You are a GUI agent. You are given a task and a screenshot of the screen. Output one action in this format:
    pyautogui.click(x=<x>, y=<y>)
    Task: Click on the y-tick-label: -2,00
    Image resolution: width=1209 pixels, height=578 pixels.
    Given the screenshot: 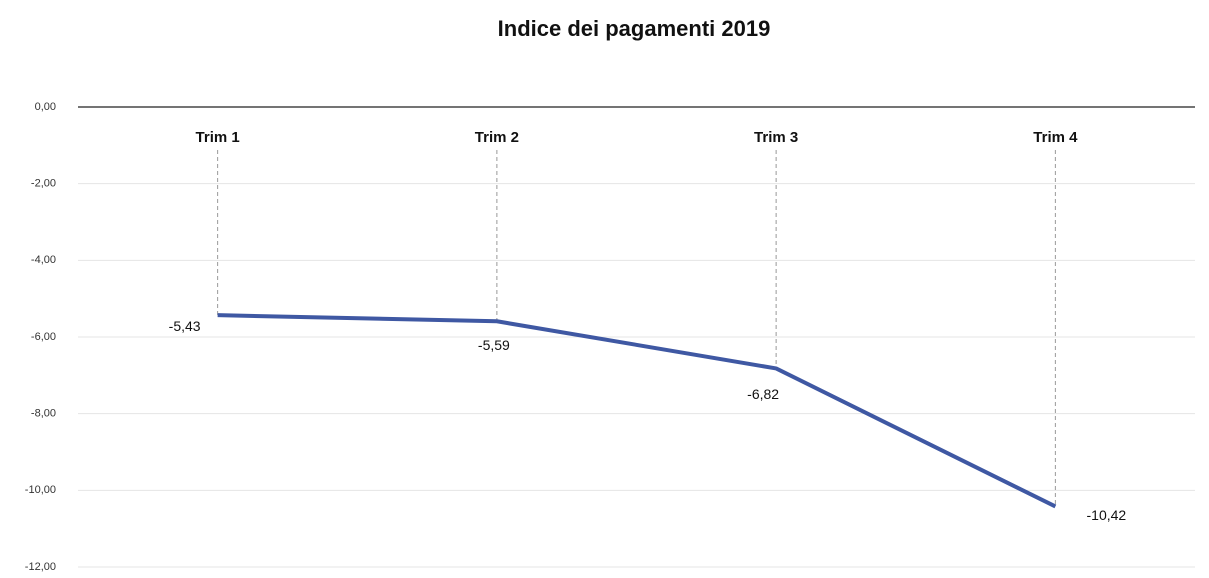 What is the action you would take?
    pyautogui.click(x=43, y=184)
    